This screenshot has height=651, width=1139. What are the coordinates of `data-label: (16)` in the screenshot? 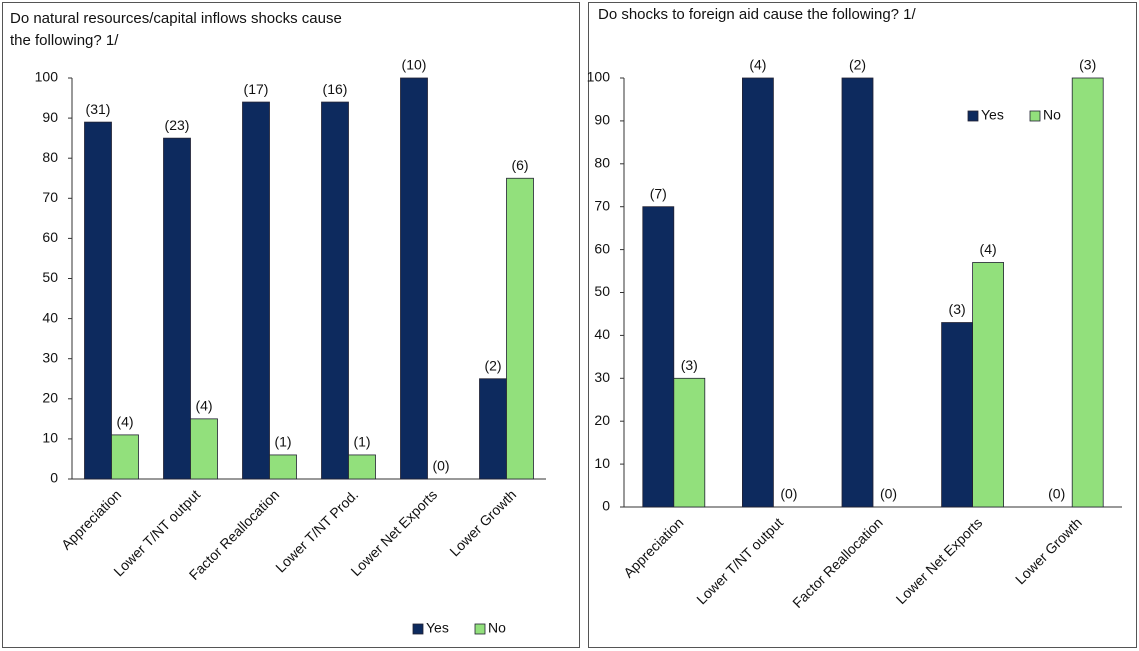 It's located at (335, 89).